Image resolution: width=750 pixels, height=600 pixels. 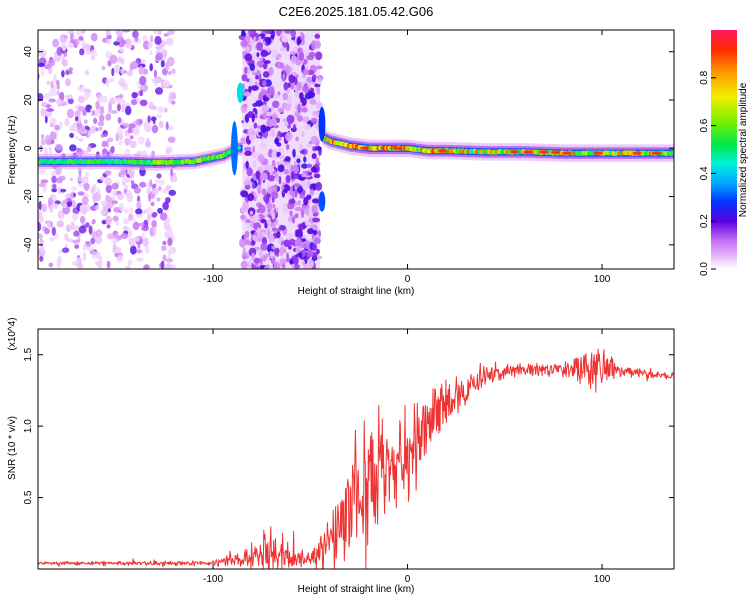 I want to click on colorbar-tick-label: 0.2, so click(x=704, y=221).